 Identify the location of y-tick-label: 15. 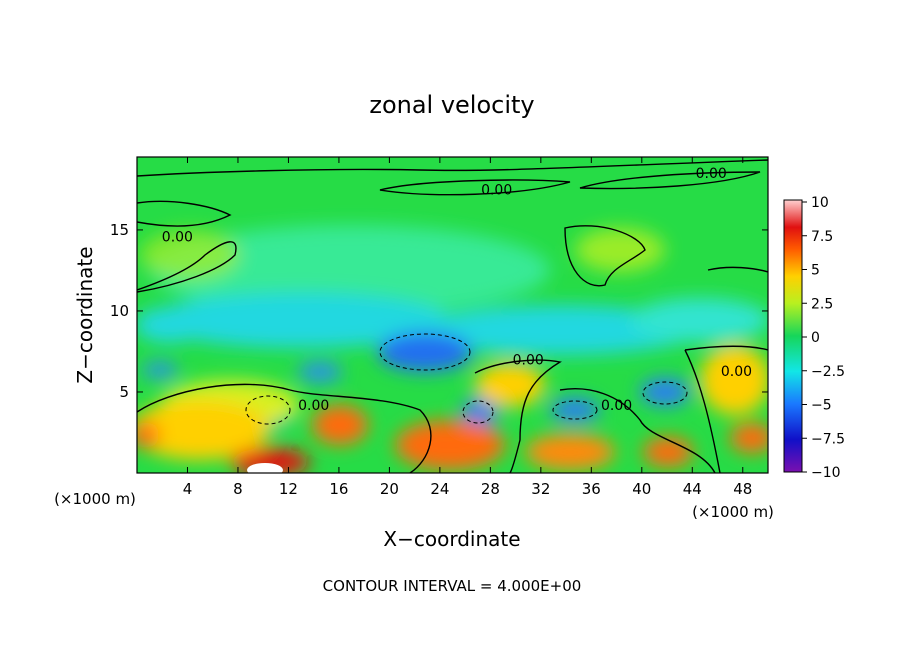
(119, 230).